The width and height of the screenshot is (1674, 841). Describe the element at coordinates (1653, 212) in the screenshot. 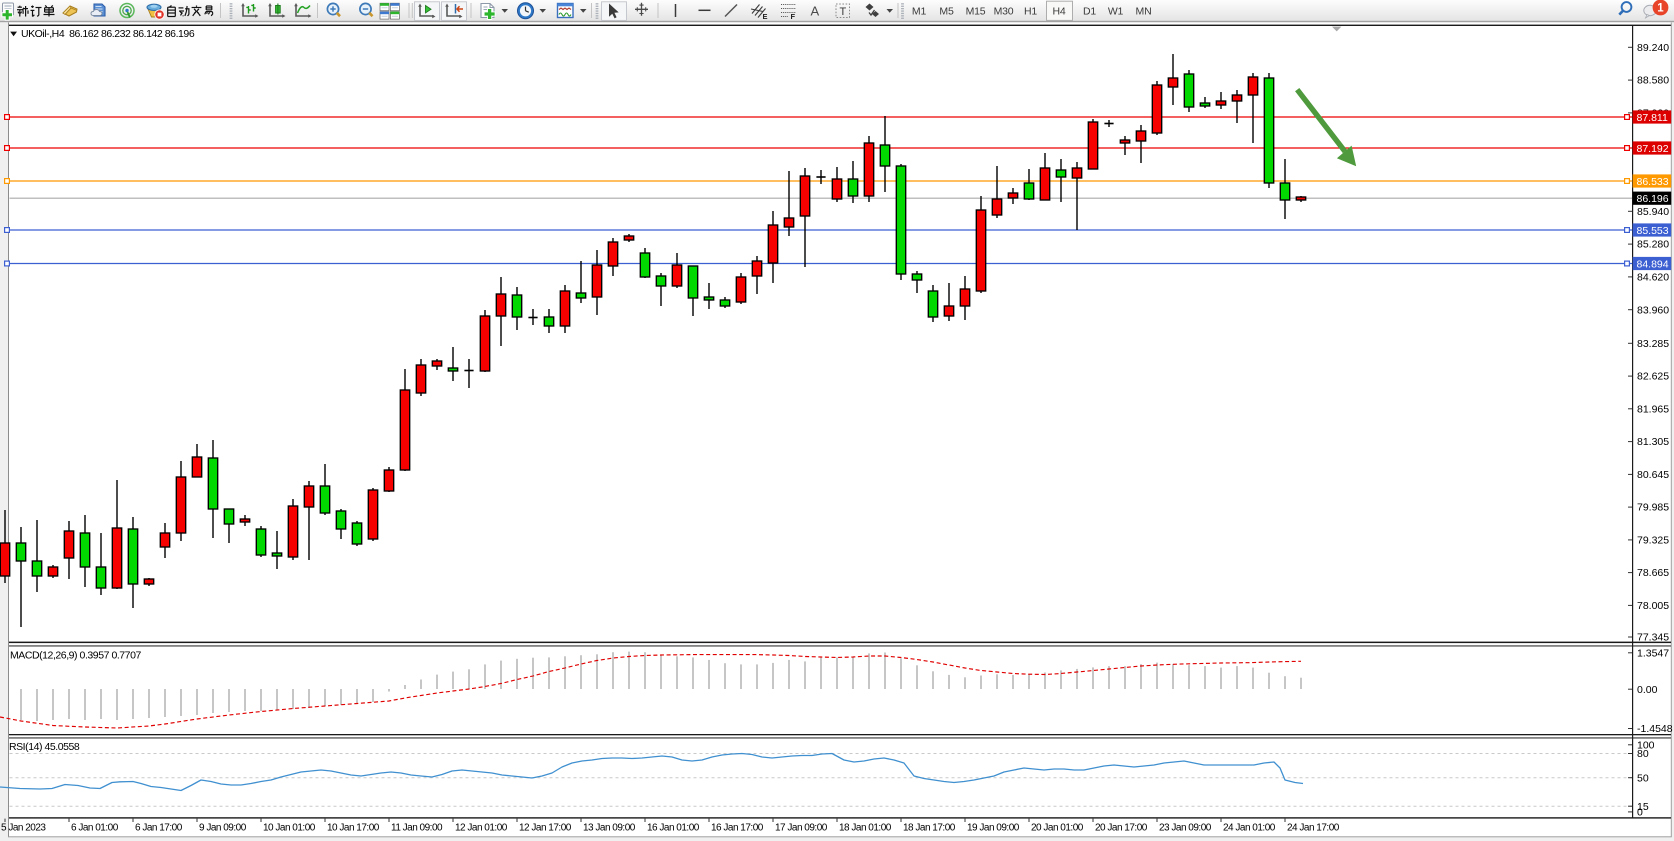

I see `svg-text: 85.940` at that location.